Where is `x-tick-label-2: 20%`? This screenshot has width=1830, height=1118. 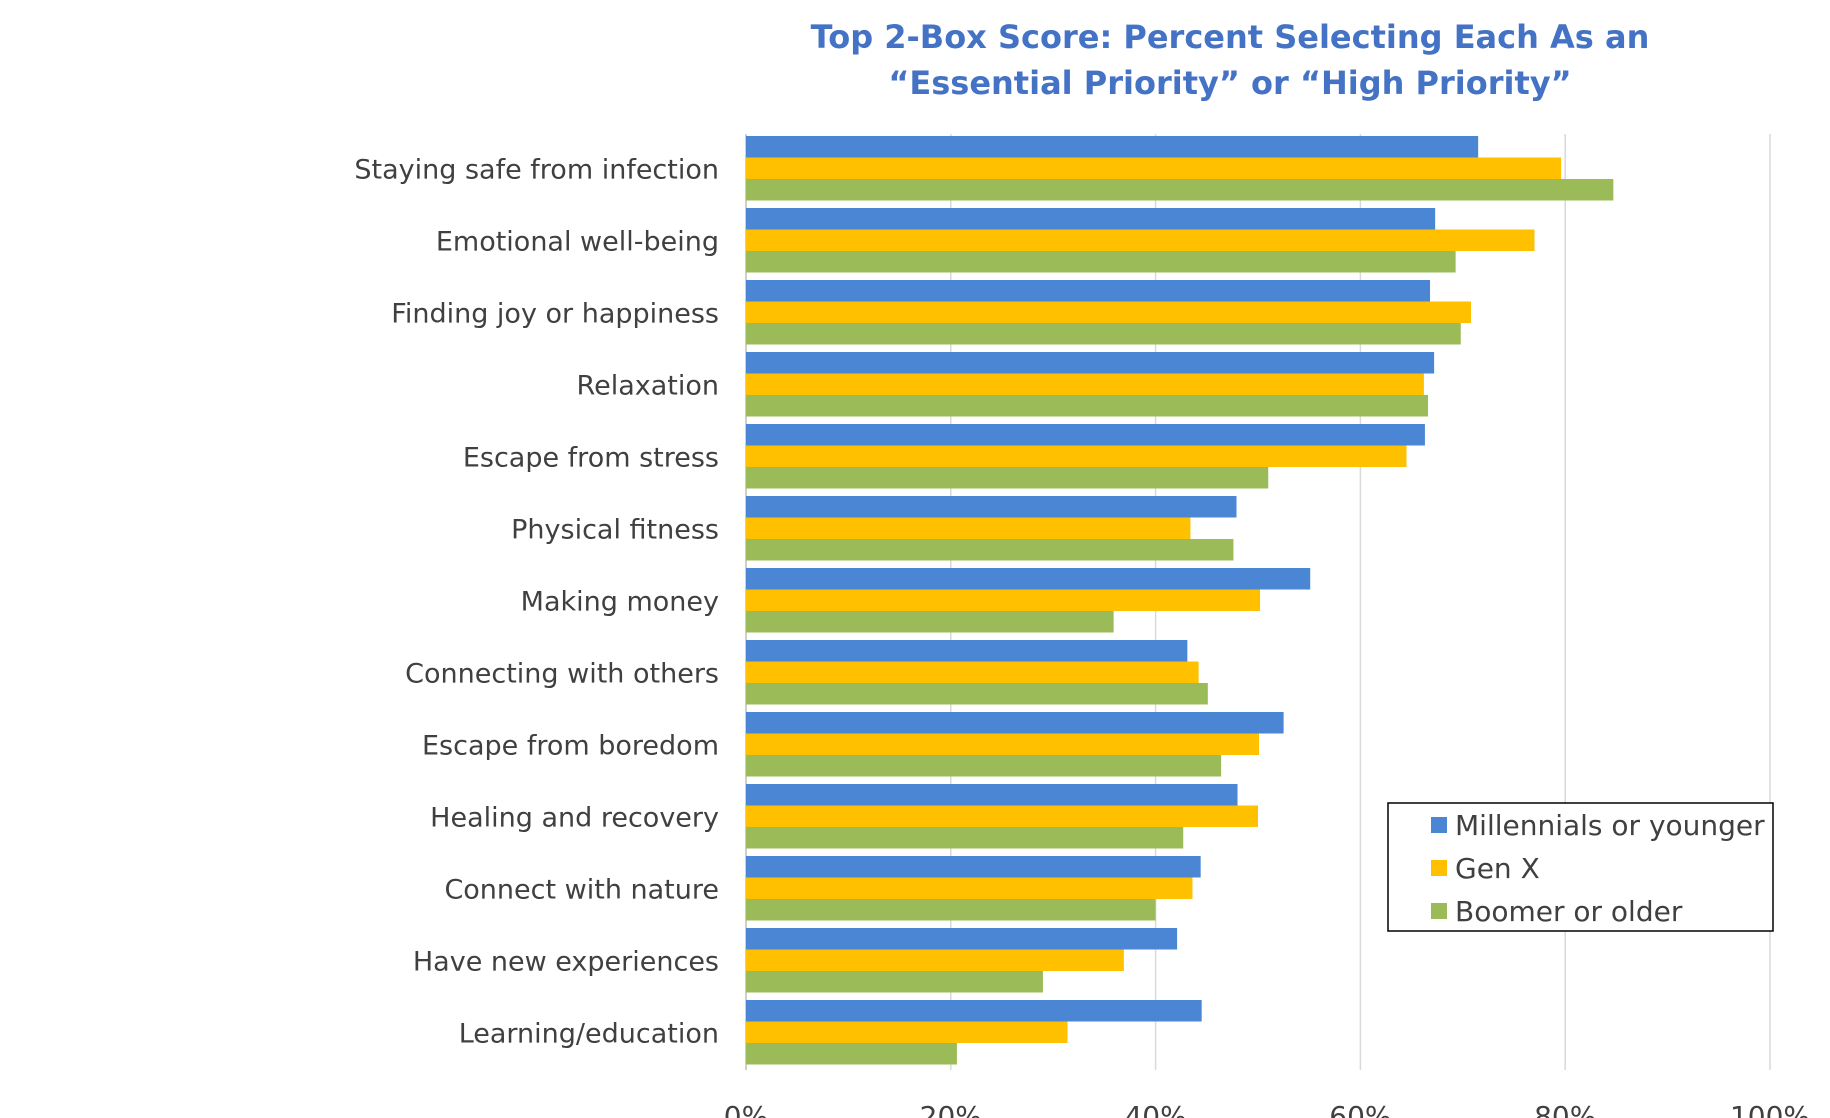 x-tick-label-2: 20% is located at coordinates (951, 1109).